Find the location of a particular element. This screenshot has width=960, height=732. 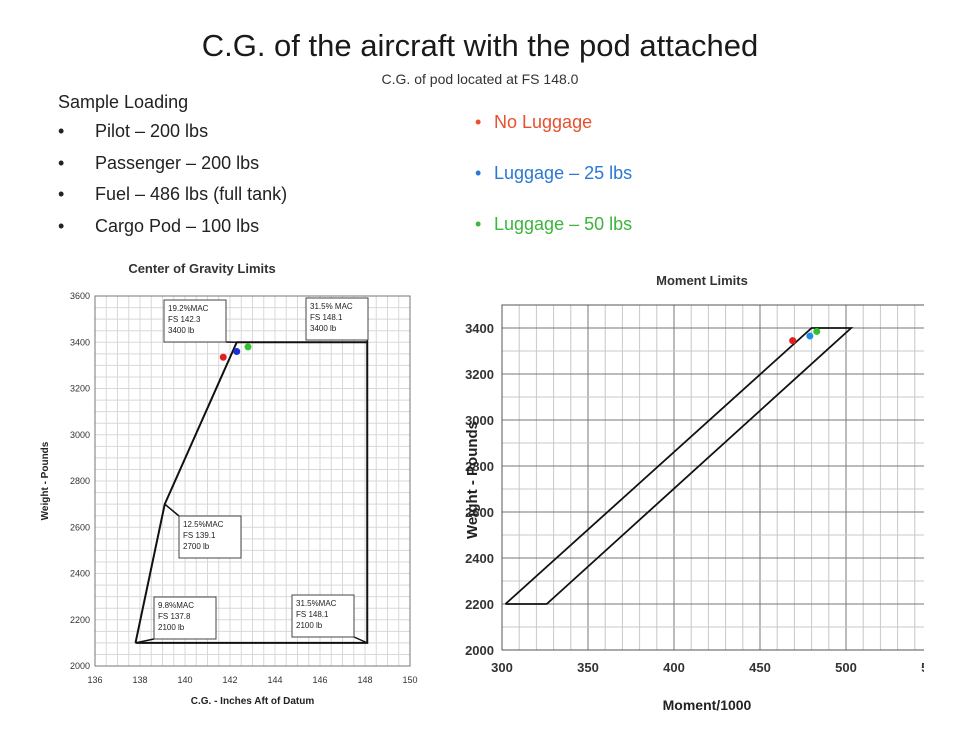

loading-item: Fuel – 486 lbs (full tank) is located at coordinates (172, 198).